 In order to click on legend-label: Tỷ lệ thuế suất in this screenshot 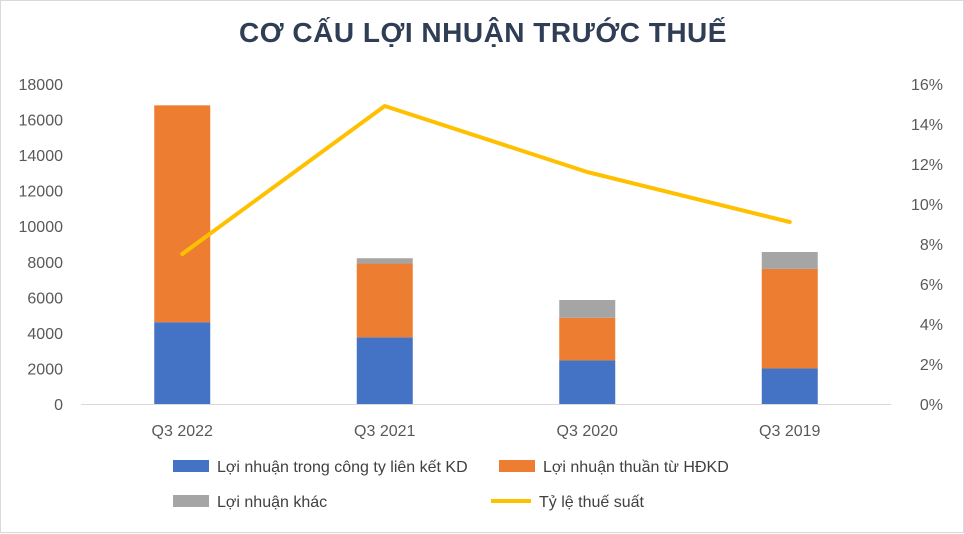, I will do `click(592, 502)`.